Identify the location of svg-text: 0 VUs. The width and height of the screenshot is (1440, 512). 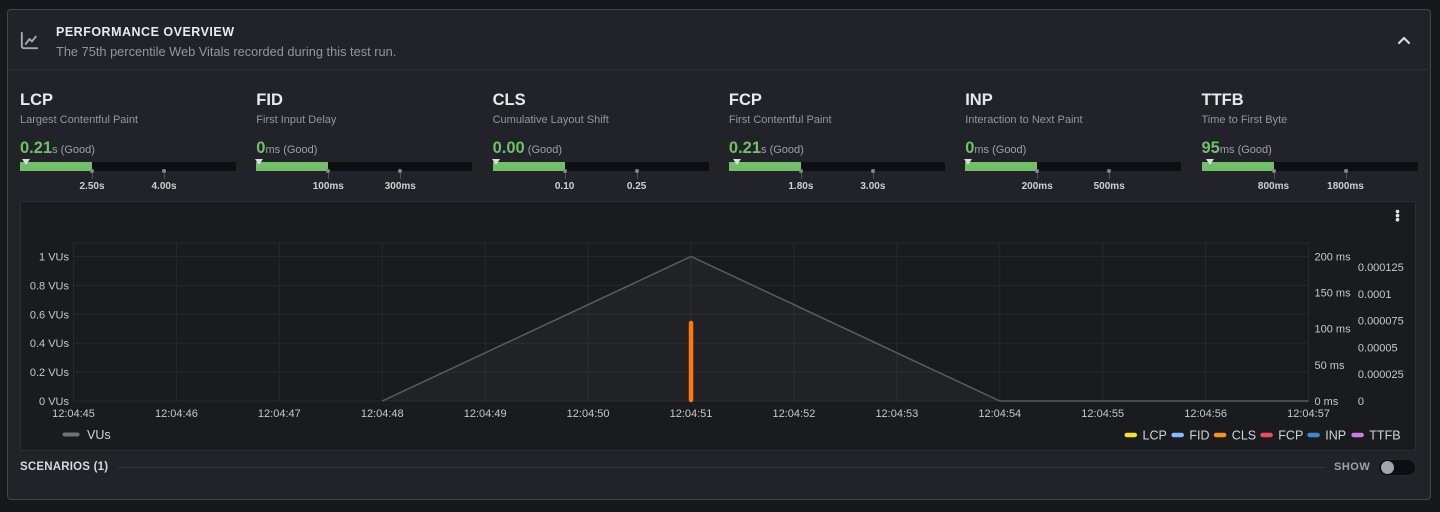
(54, 402).